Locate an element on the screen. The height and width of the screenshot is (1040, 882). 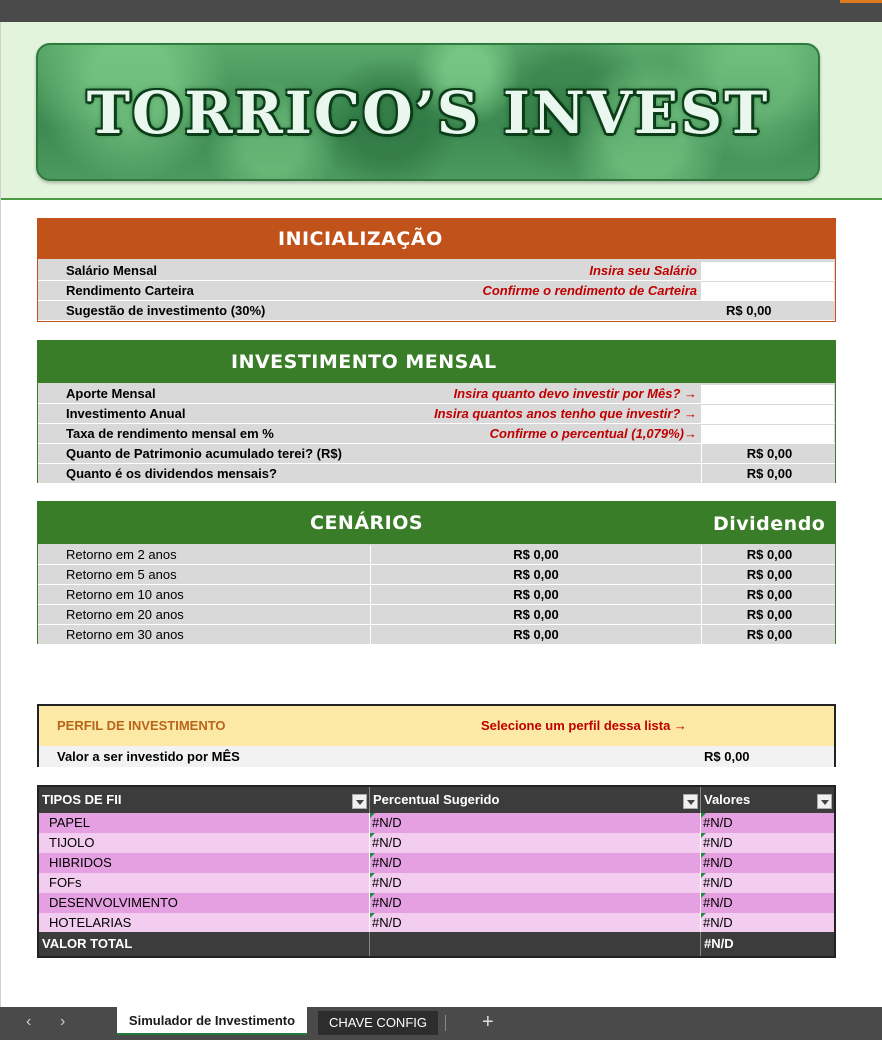
tab-simulador: Simulador de Investimento is located at coordinates (212, 1021).